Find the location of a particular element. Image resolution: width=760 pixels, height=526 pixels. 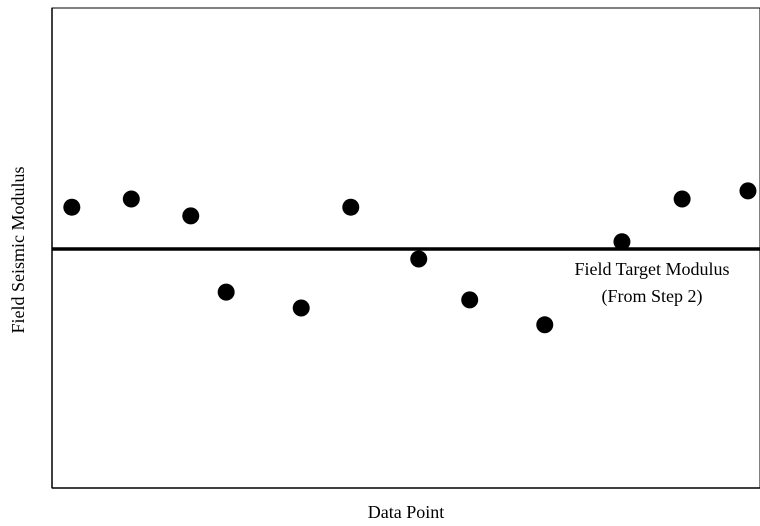

target-label: Field Target Modulus is located at coordinates (651, 269).